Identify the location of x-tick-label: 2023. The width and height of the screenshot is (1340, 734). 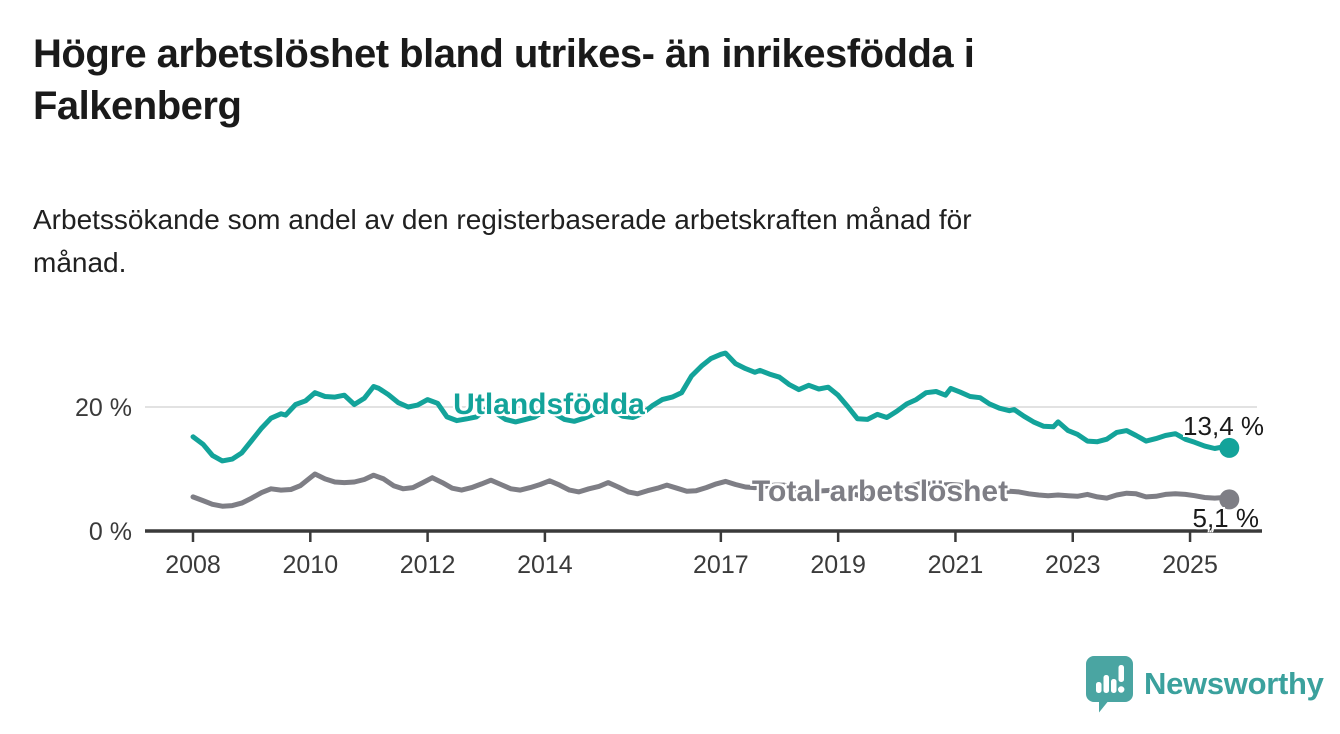
(1073, 565).